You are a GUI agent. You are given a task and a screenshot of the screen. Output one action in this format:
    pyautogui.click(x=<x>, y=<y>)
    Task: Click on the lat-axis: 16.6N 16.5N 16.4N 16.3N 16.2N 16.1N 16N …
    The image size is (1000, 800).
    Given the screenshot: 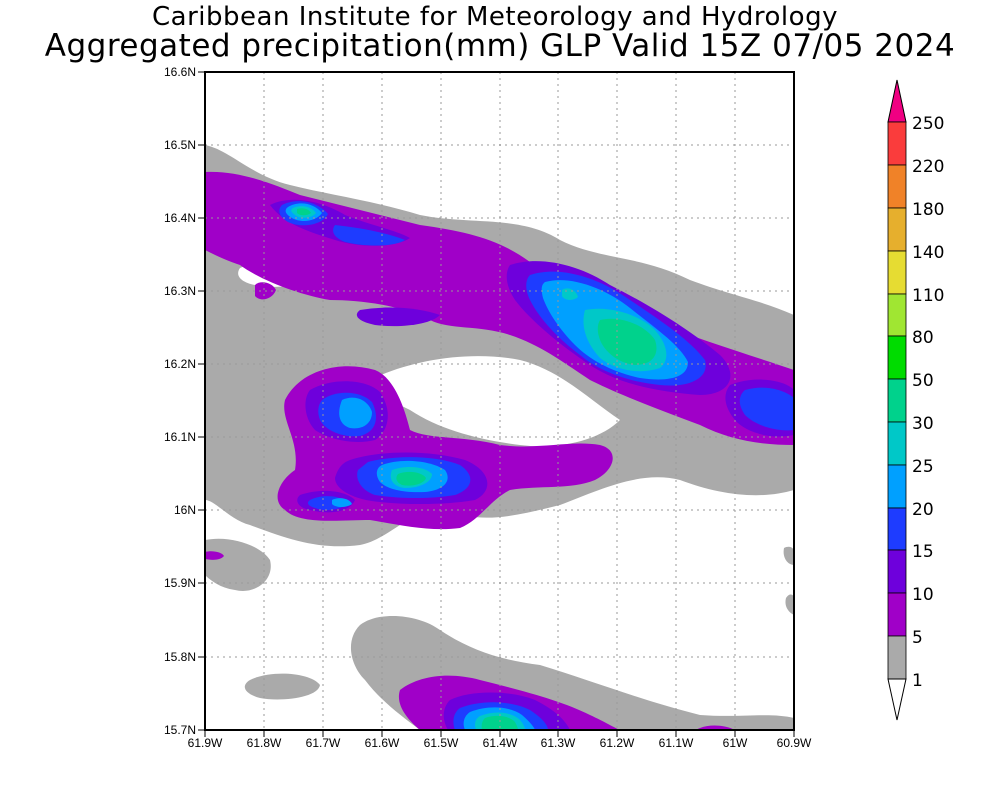 What is the action you would take?
    pyautogui.click(x=184, y=401)
    